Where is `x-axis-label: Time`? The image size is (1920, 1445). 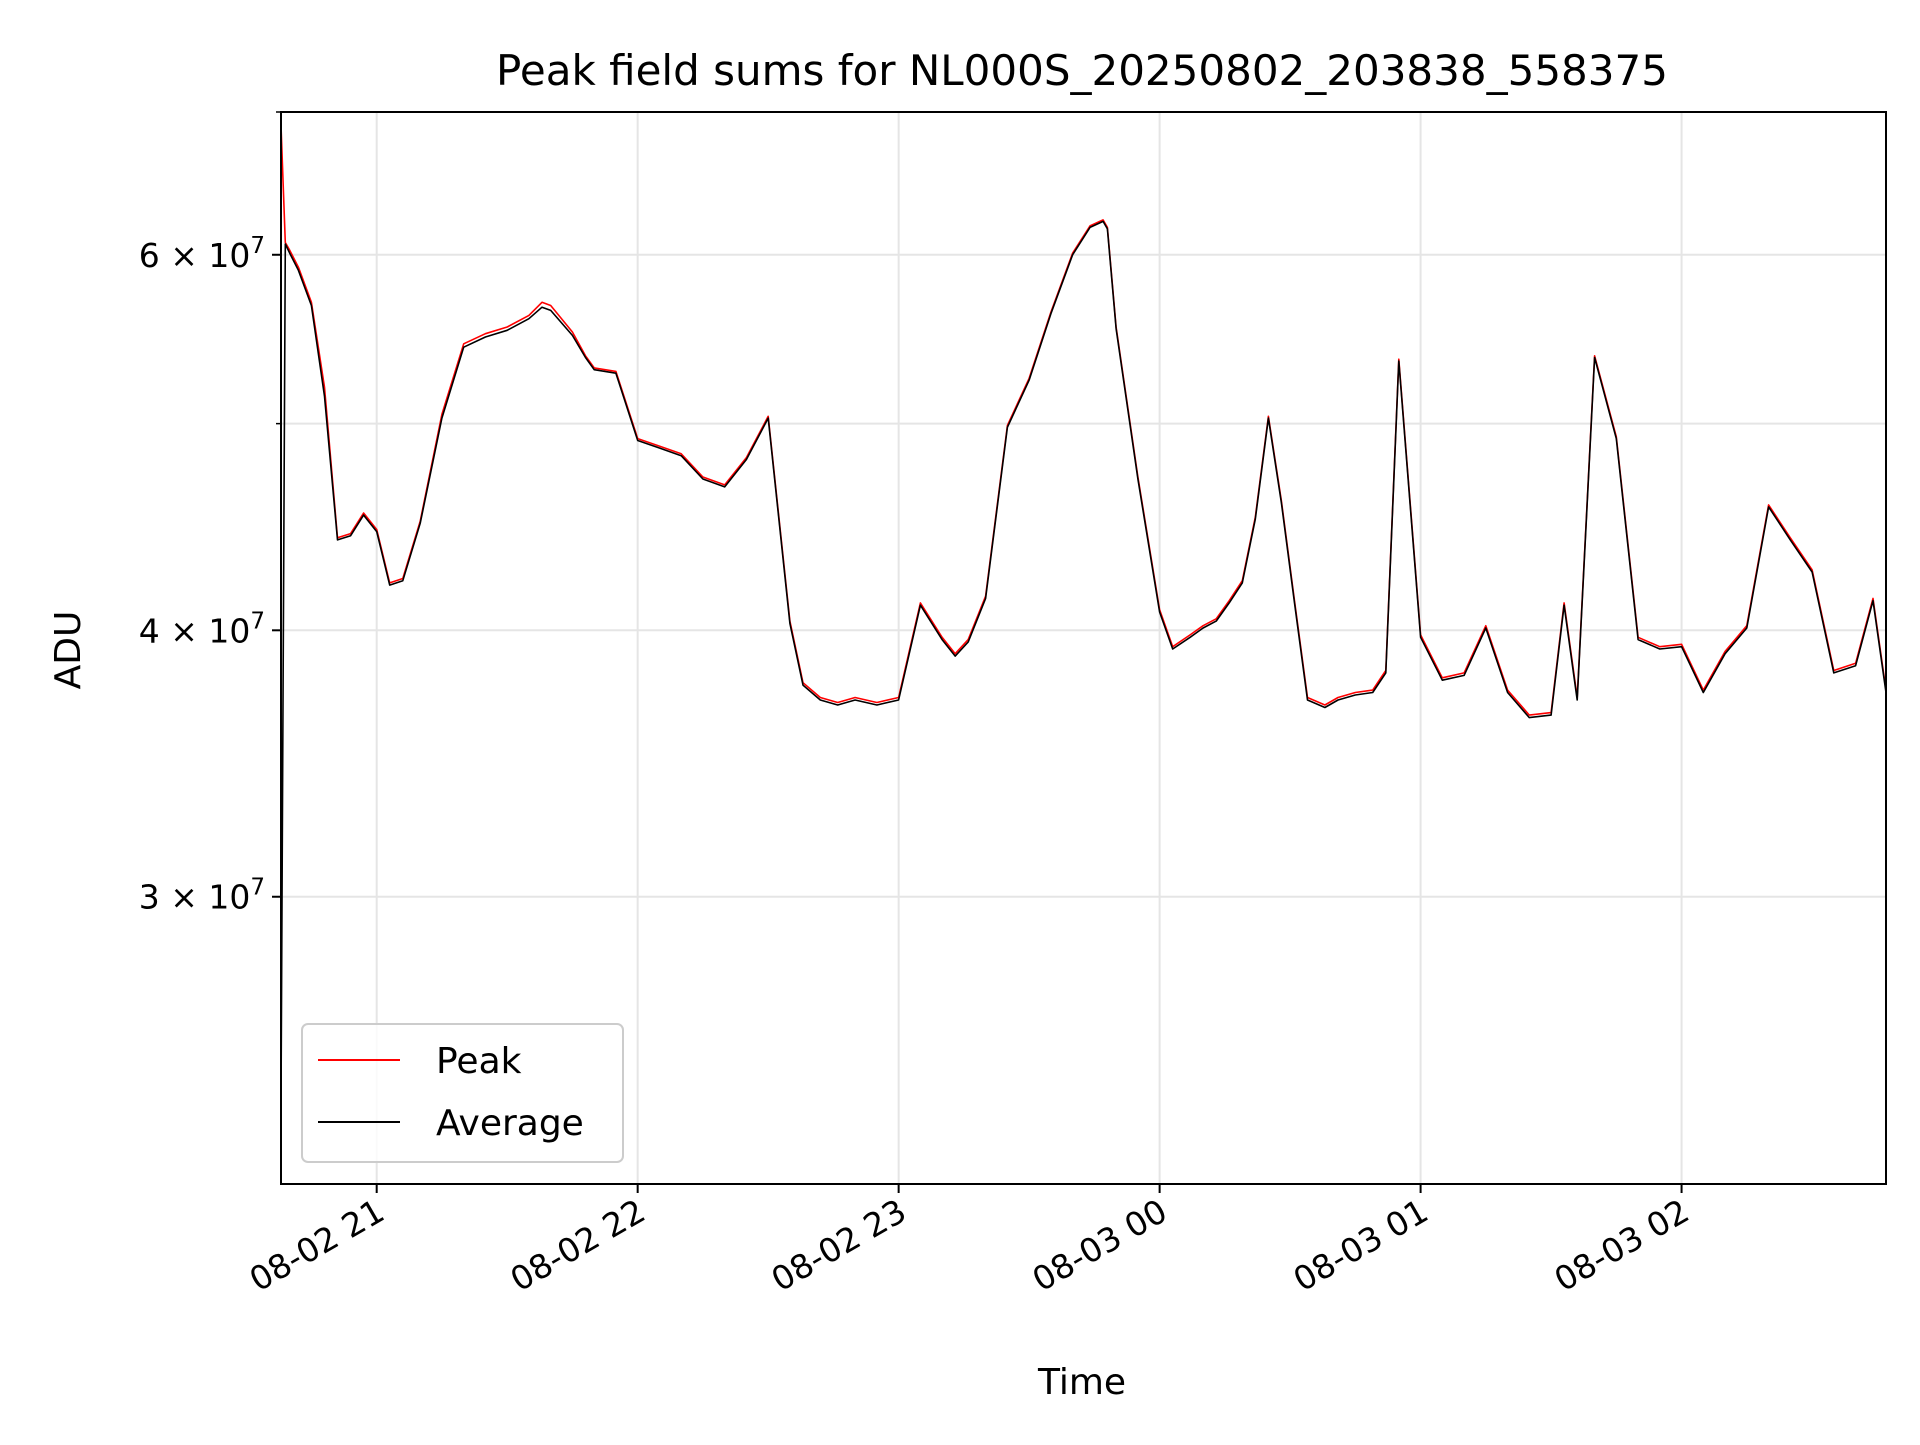 x-axis-label: Time is located at coordinates (1081, 1382).